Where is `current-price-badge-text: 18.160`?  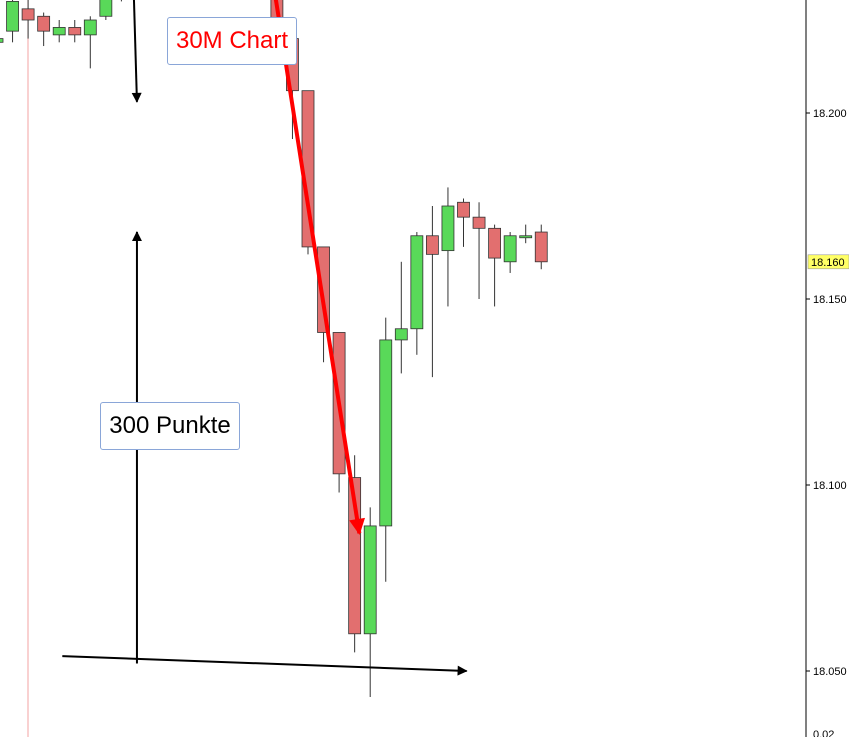 current-price-badge-text: 18.160 is located at coordinates (828, 263).